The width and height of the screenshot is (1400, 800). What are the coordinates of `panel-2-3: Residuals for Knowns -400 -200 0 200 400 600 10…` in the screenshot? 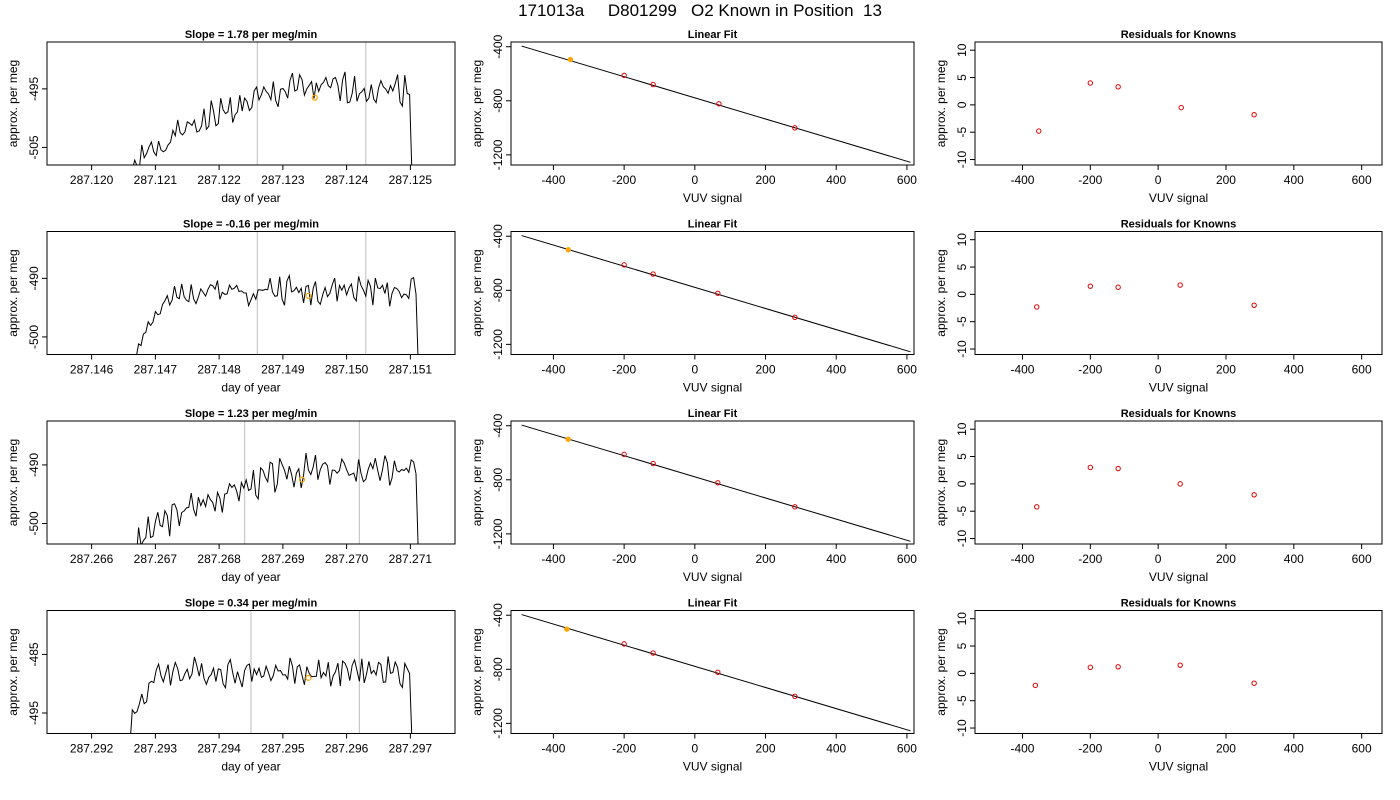 It's located at (1158, 307).